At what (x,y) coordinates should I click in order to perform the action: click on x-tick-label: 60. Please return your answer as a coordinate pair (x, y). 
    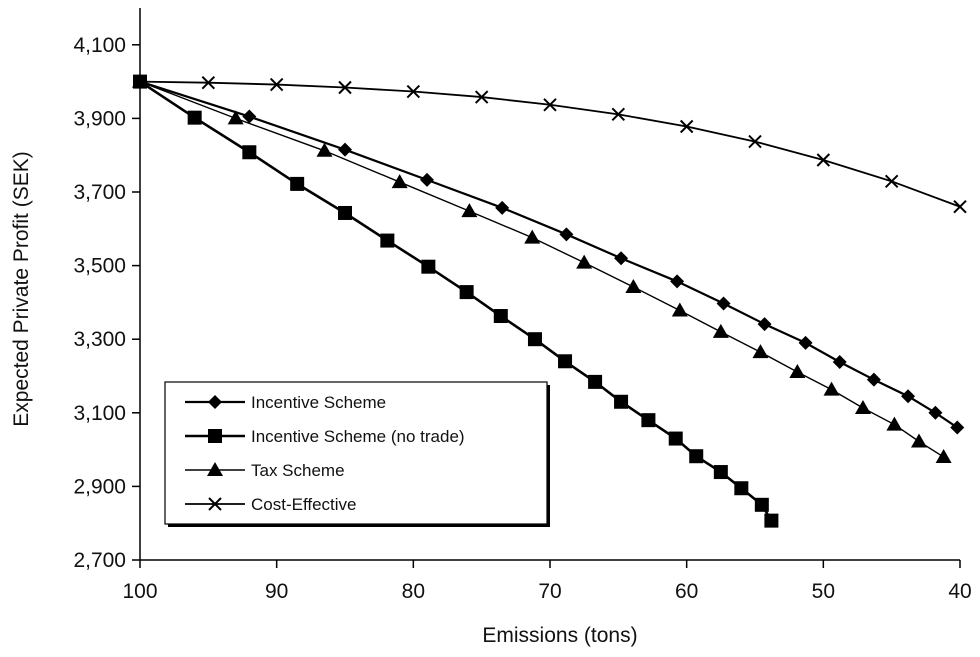
    Looking at the image, I should click on (686, 591).